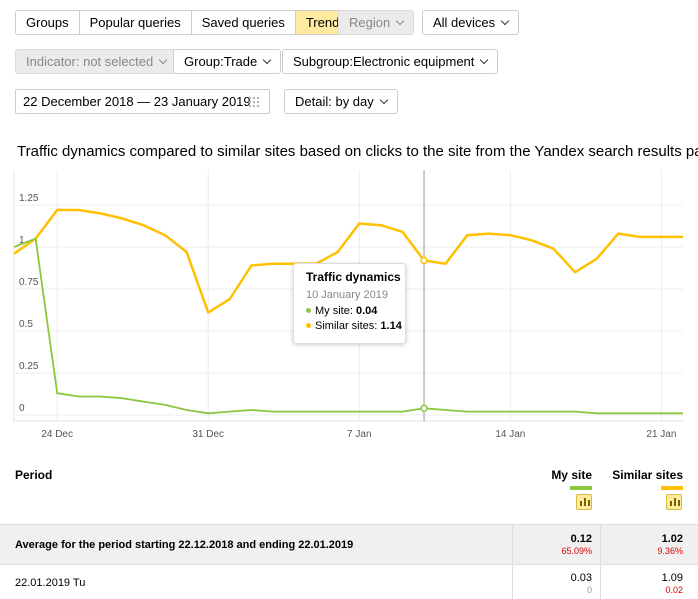 The image size is (698, 599). I want to click on similar-sites-header: Similar sites, so click(647, 475).